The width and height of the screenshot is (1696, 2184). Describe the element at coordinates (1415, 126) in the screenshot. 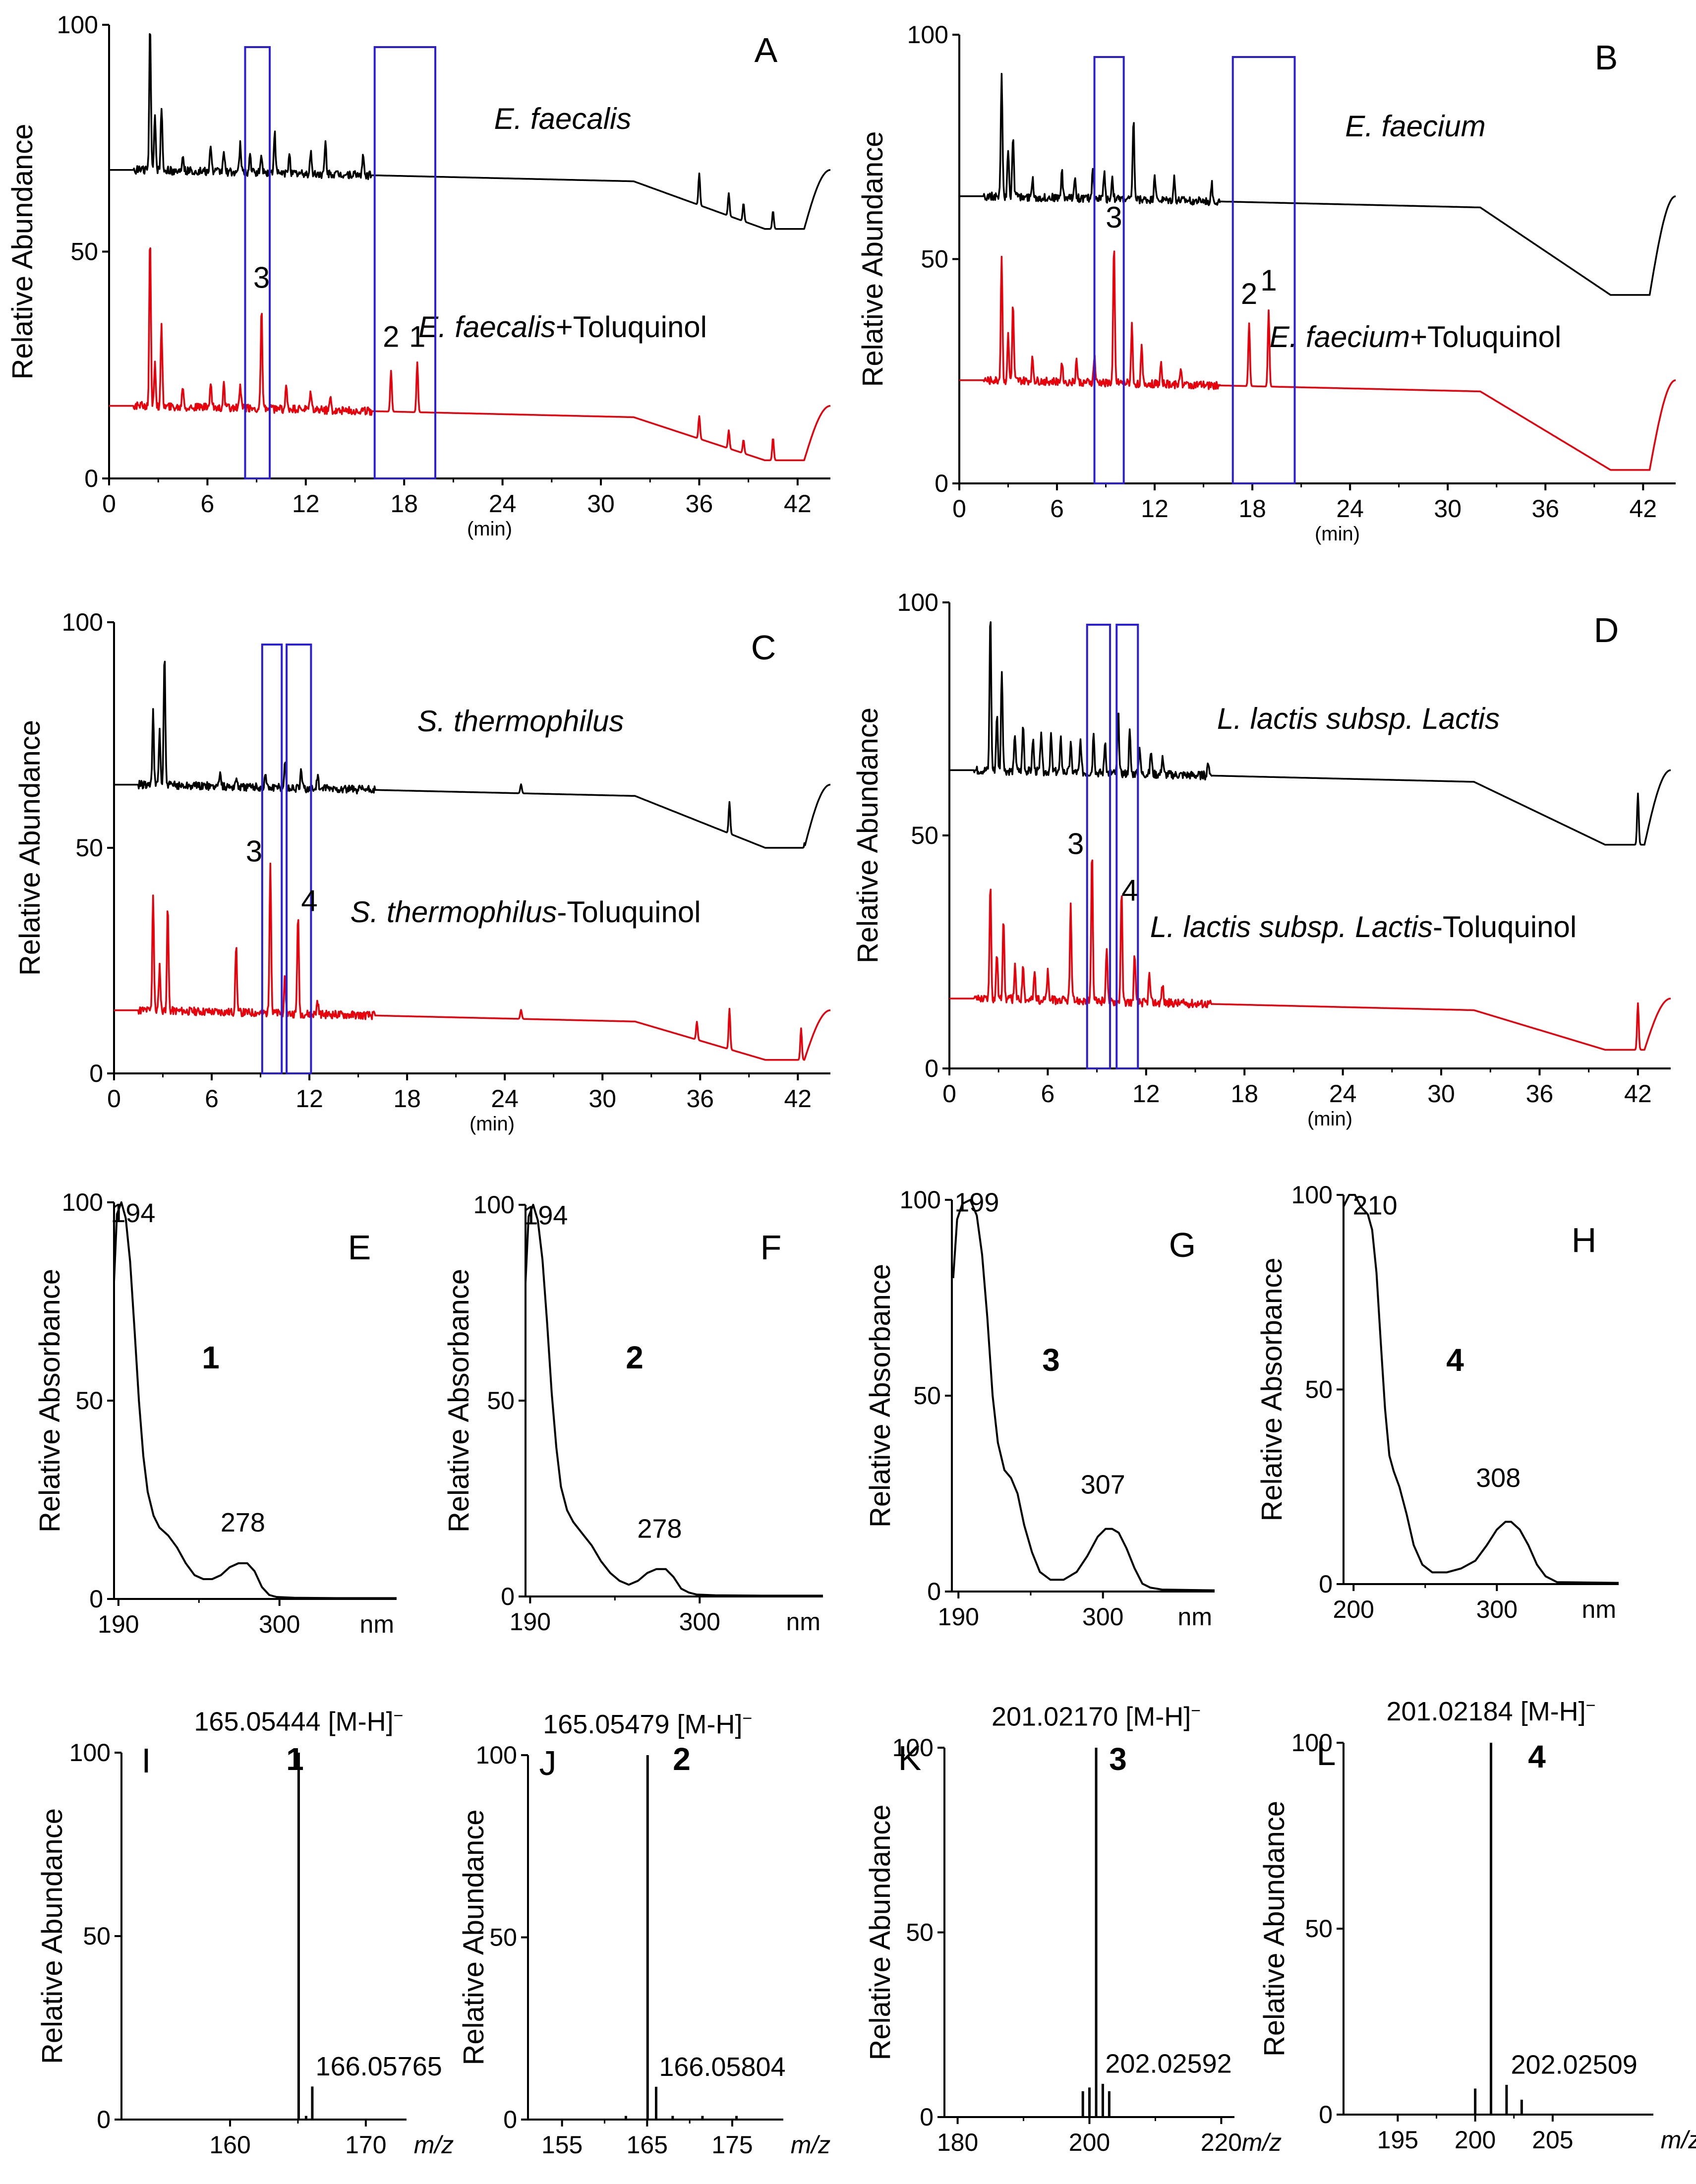

I see `series-legend: E. faecium` at that location.